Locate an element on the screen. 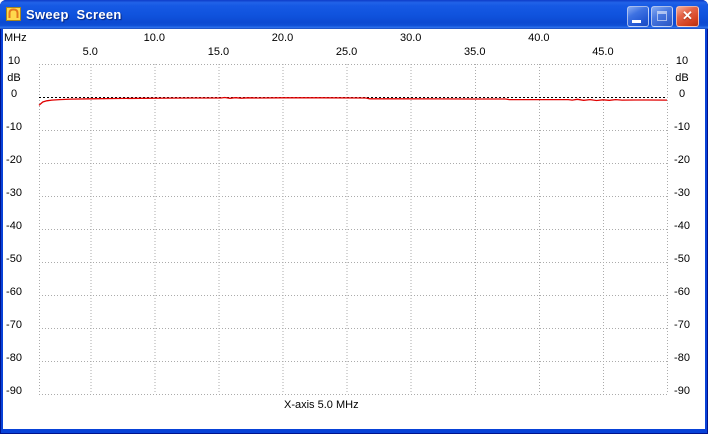 This screenshot has height=434, width=708. maximize-icon is located at coordinates (662, 16).